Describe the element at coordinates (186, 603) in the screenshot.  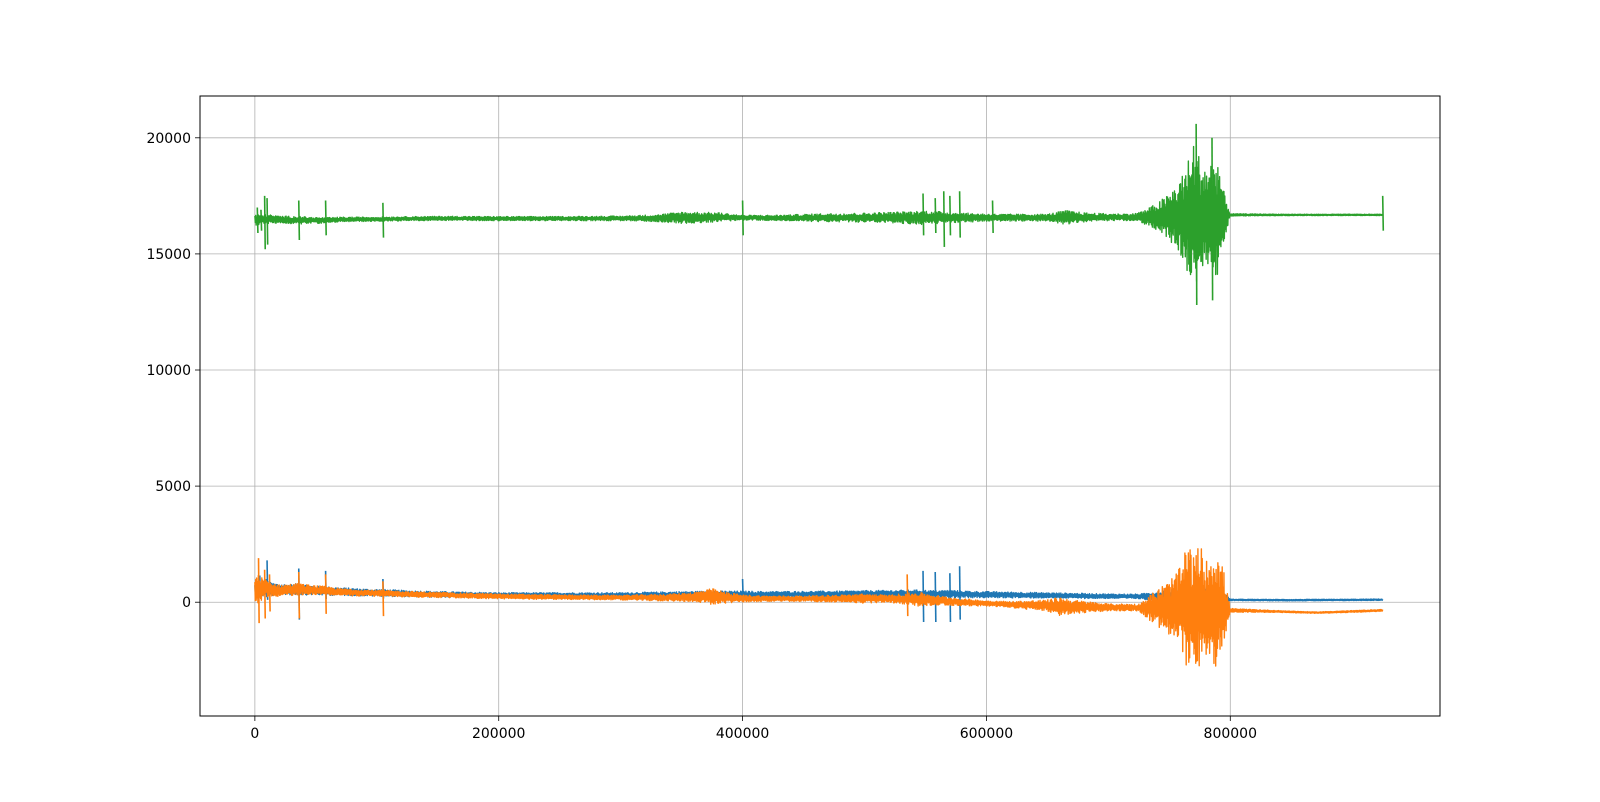
I see `y-tick-label: 0` at that location.